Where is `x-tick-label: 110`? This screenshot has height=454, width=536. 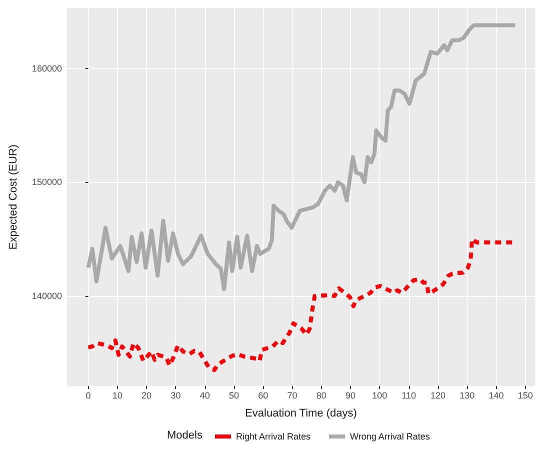
x-tick-label: 110 is located at coordinates (409, 395).